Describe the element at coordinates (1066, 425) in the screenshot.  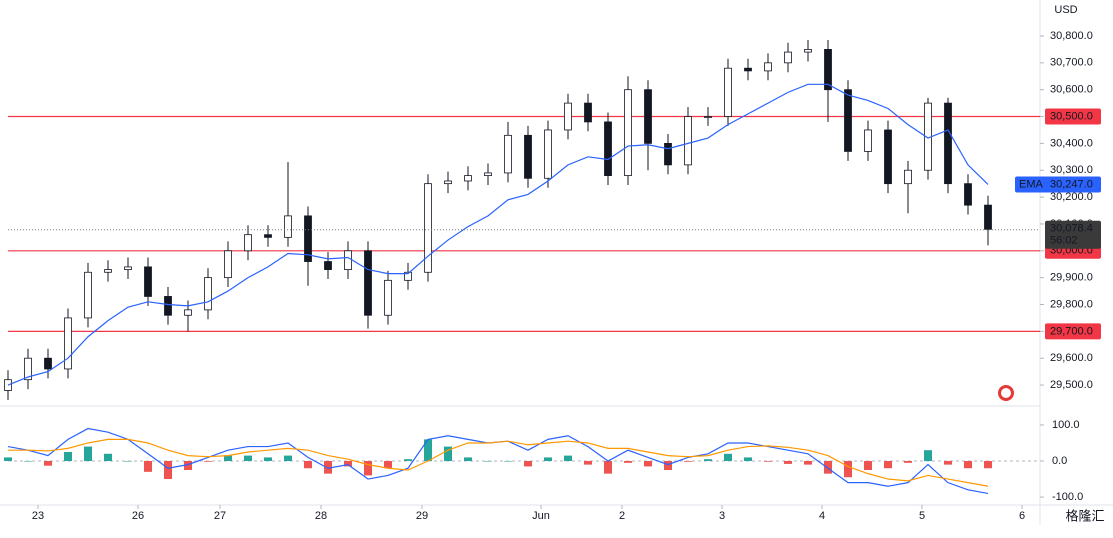
I see `y-tick-label: 100.0` at that location.